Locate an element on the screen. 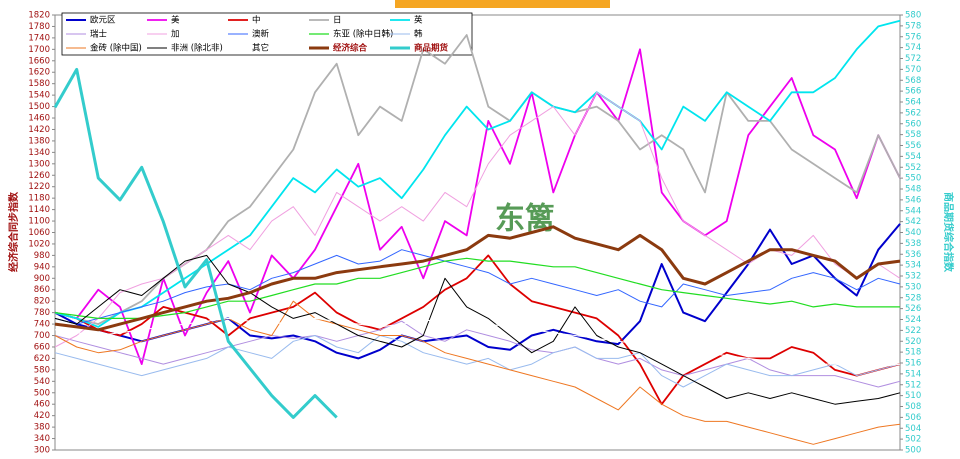  y-tick-label: 1420 is located at coordinates (39, 130).